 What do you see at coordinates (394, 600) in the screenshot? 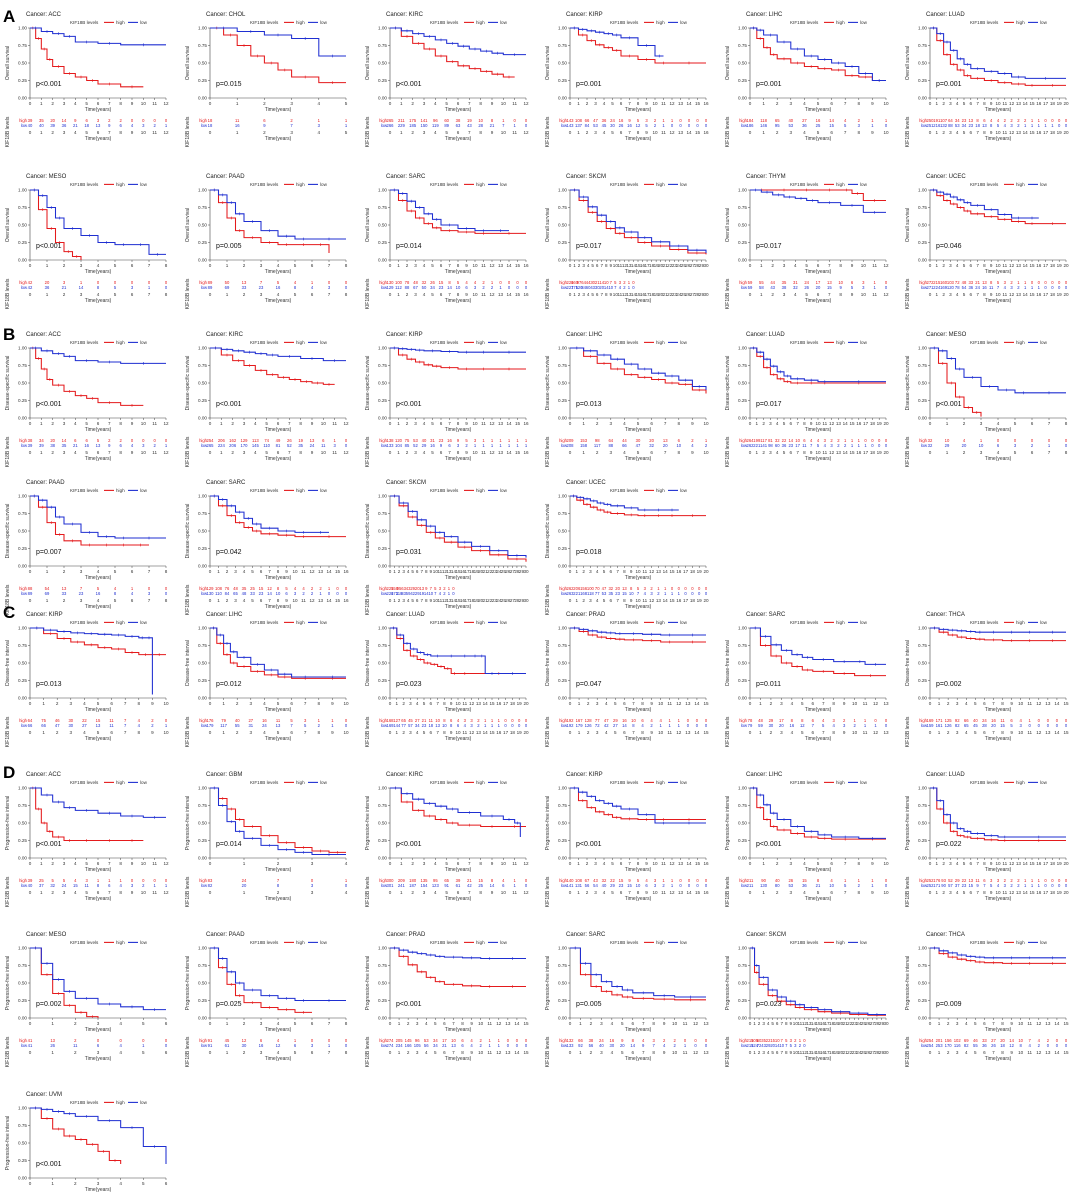
I see `risk-x-tick-label: 1` at bounding box center [394, 600].